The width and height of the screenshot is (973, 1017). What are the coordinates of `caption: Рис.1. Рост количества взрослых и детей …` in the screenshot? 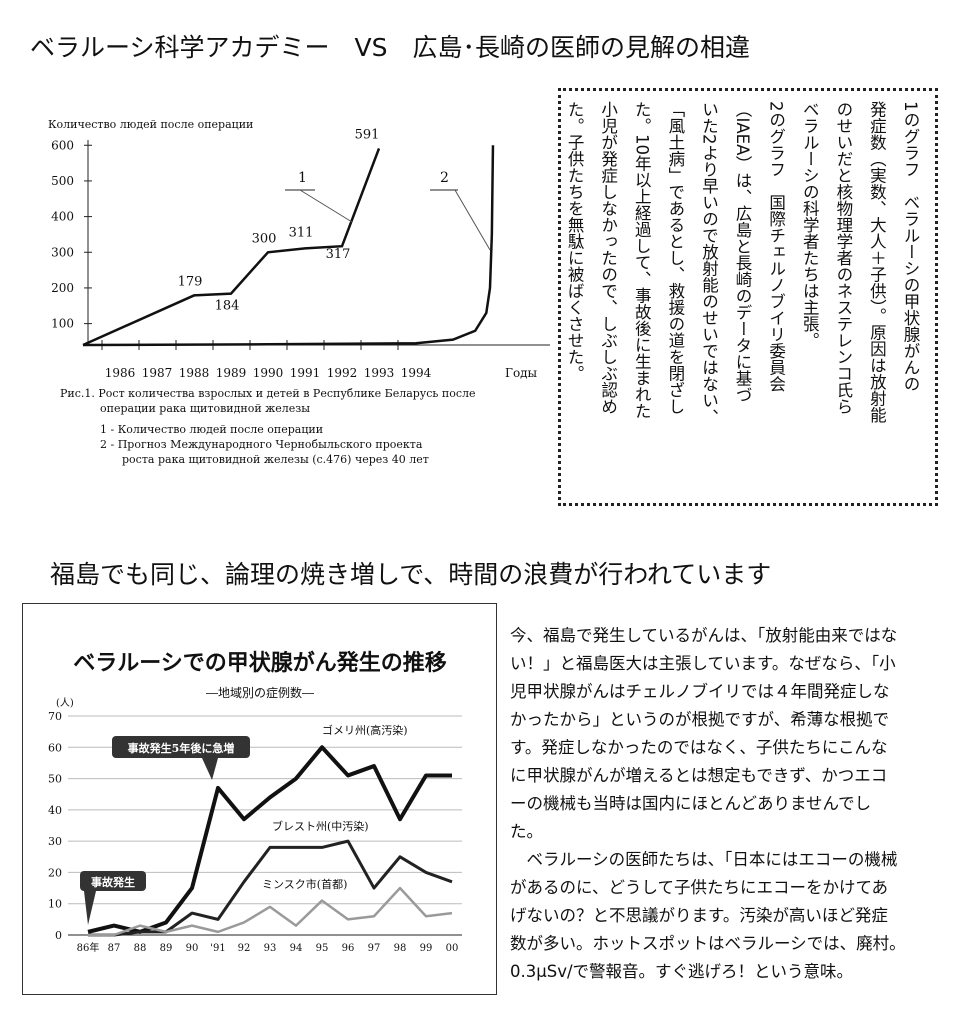 It's located at (268, 393).